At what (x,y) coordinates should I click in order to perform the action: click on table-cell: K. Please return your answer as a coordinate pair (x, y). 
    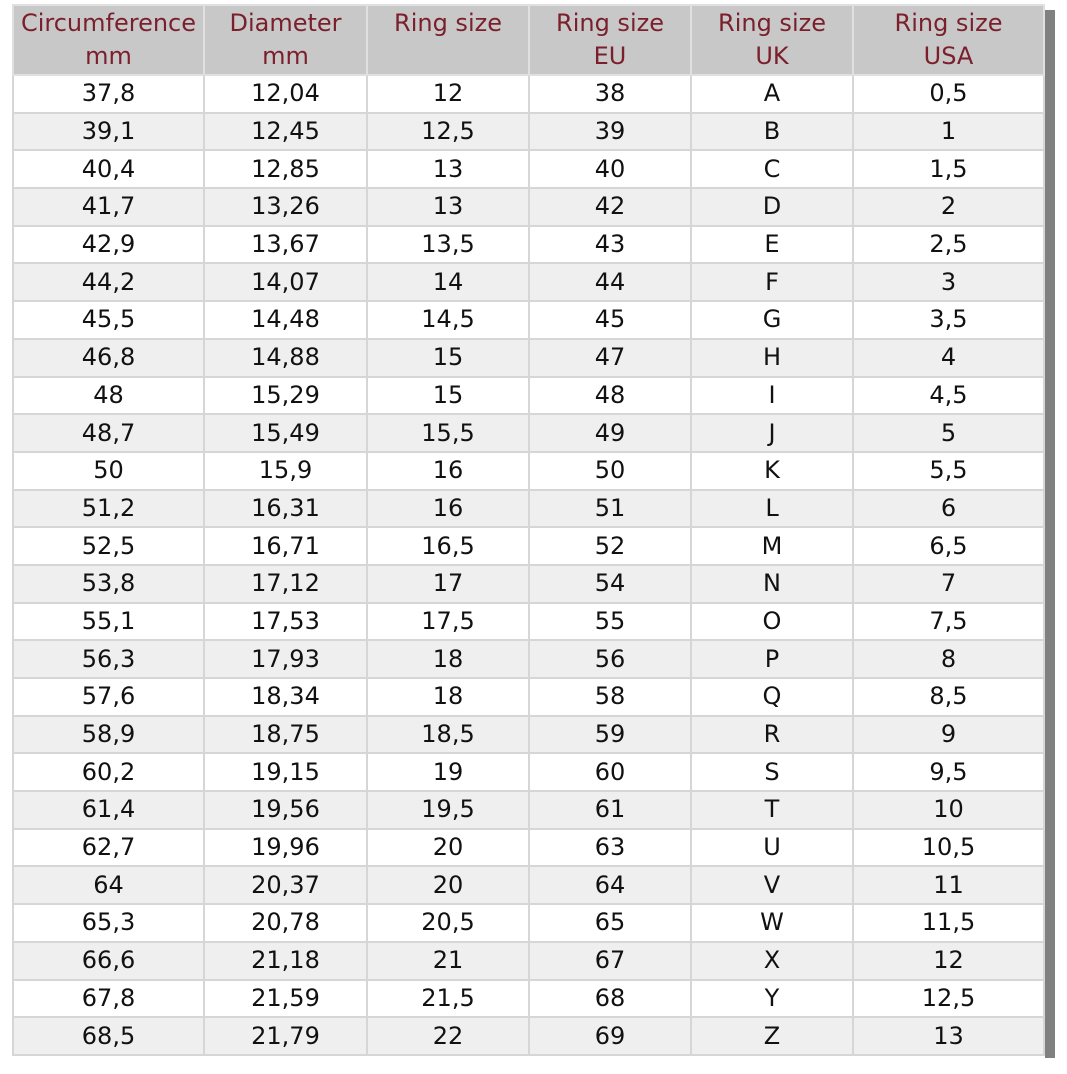
    Looking at the image, I should click on (772, 470).